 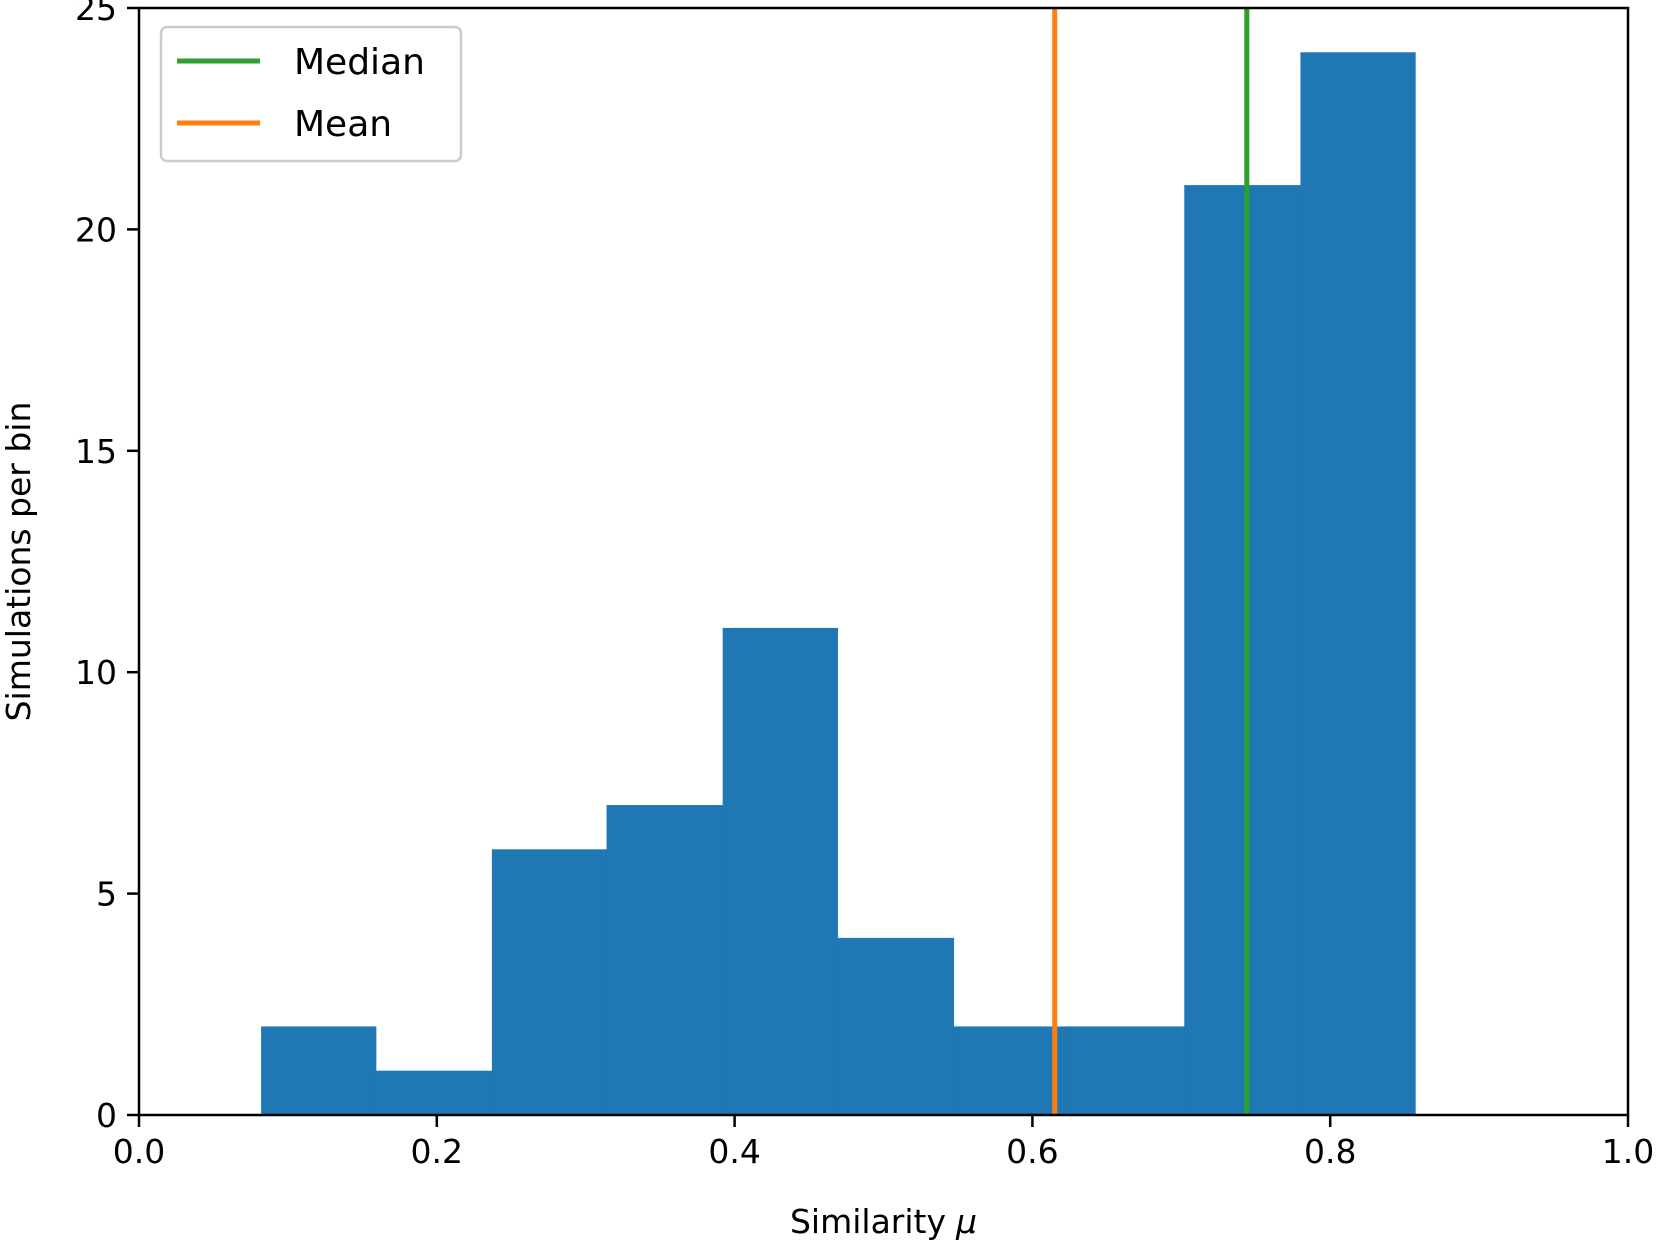 I want to click on legend: Median Mean, so click(x=311, y=94).